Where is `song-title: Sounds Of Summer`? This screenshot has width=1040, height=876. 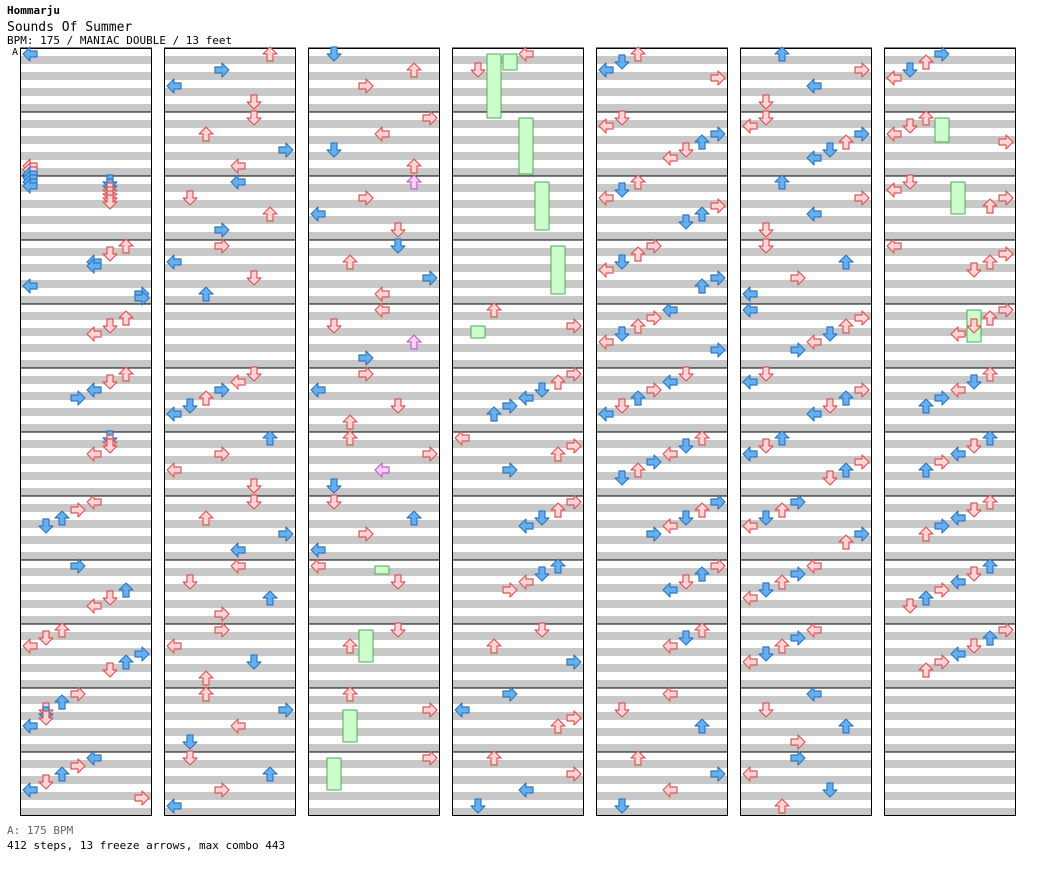 song-title: Sounds Of Summer is located at coordinates (70, 27).